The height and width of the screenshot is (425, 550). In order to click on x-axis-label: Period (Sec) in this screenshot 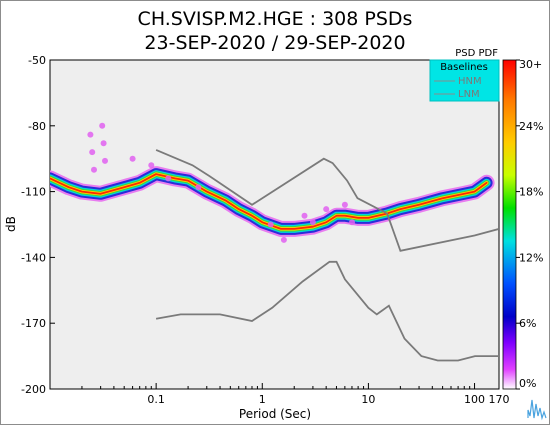, I will do `click(275, 414)`.